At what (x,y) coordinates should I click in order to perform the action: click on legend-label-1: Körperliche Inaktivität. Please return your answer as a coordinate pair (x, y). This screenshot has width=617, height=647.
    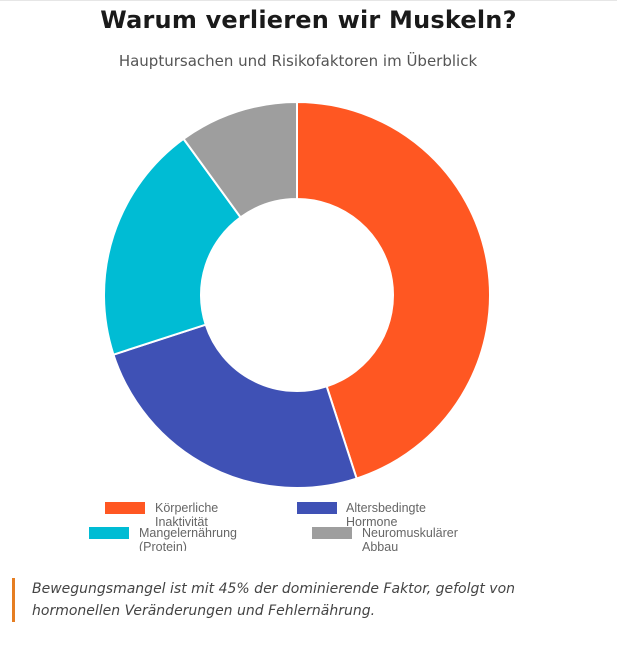
    Looking at the image, I should click on (186, 515).